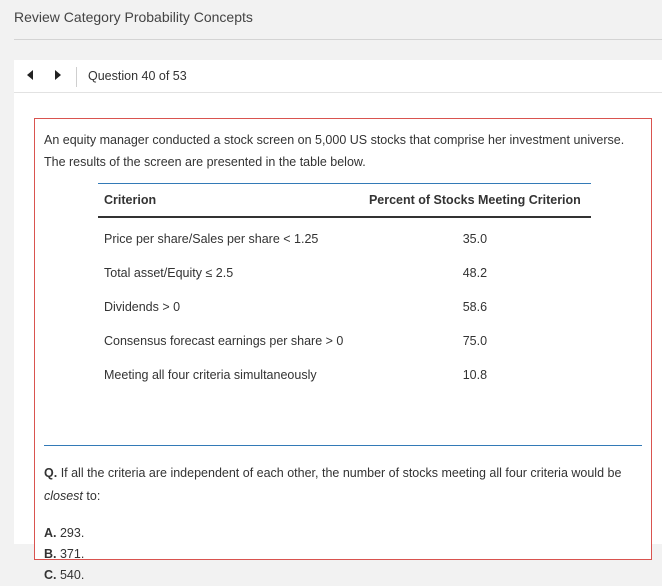 This screenshot has height=586, width=662. Describe the element at coordinates (142, 307) in the screenshot. I see `criterion-cell: Dividends > 0` at that location.